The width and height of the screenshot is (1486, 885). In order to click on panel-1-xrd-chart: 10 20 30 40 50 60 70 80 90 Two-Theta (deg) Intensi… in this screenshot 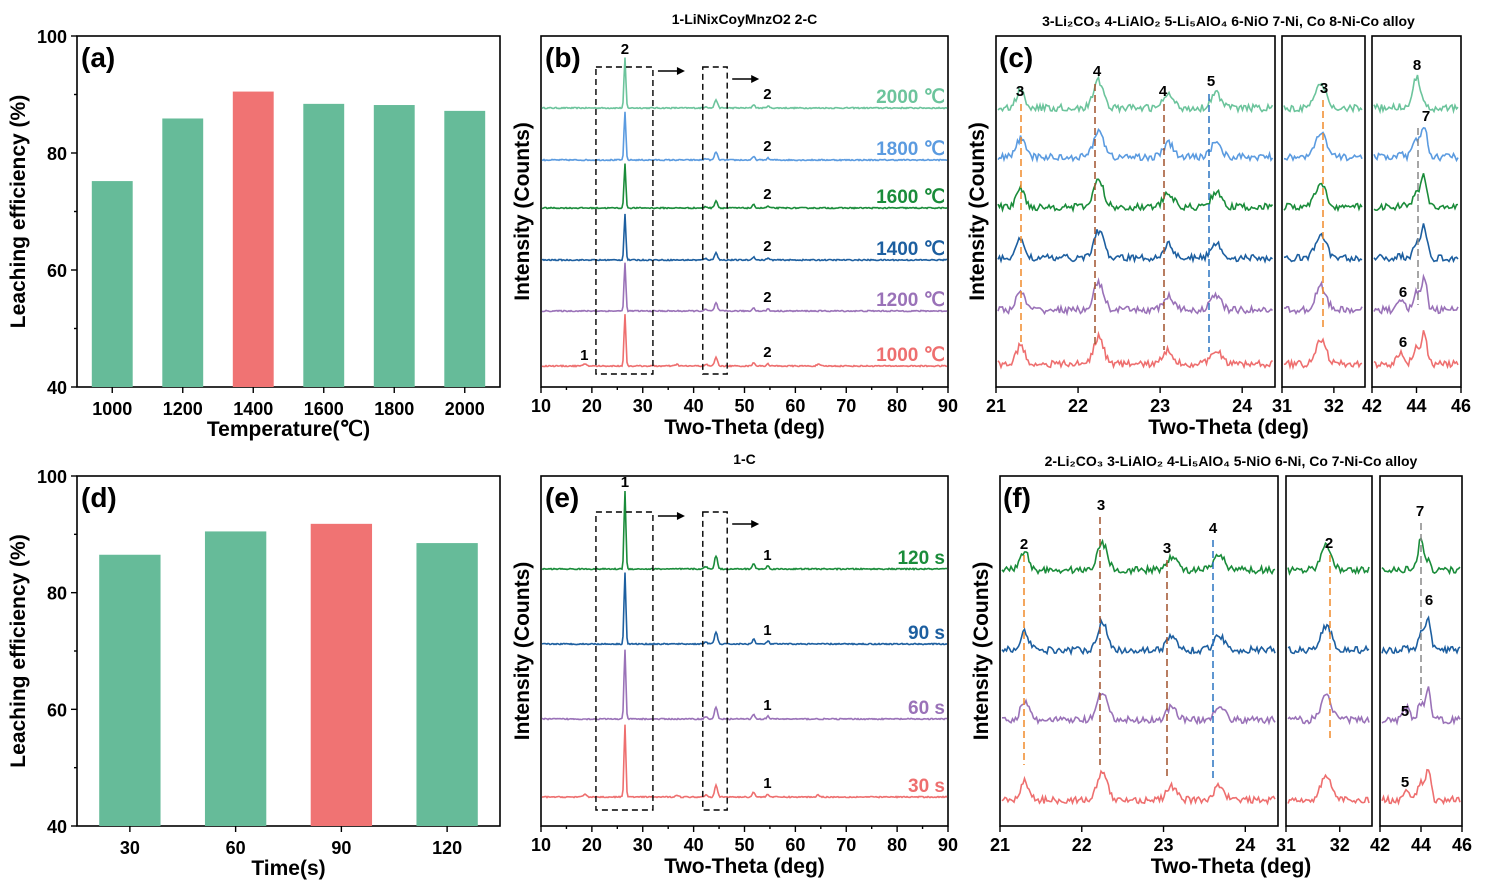, I will do `click(734, 225)`.